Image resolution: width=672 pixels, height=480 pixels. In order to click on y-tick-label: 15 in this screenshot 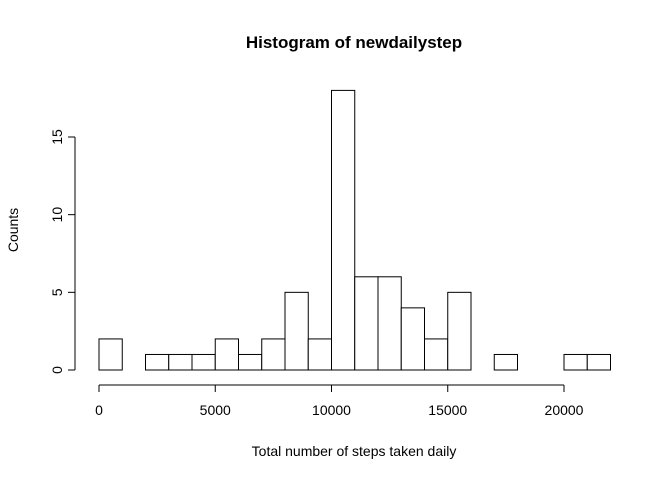, I will do `click(57, 137)`.